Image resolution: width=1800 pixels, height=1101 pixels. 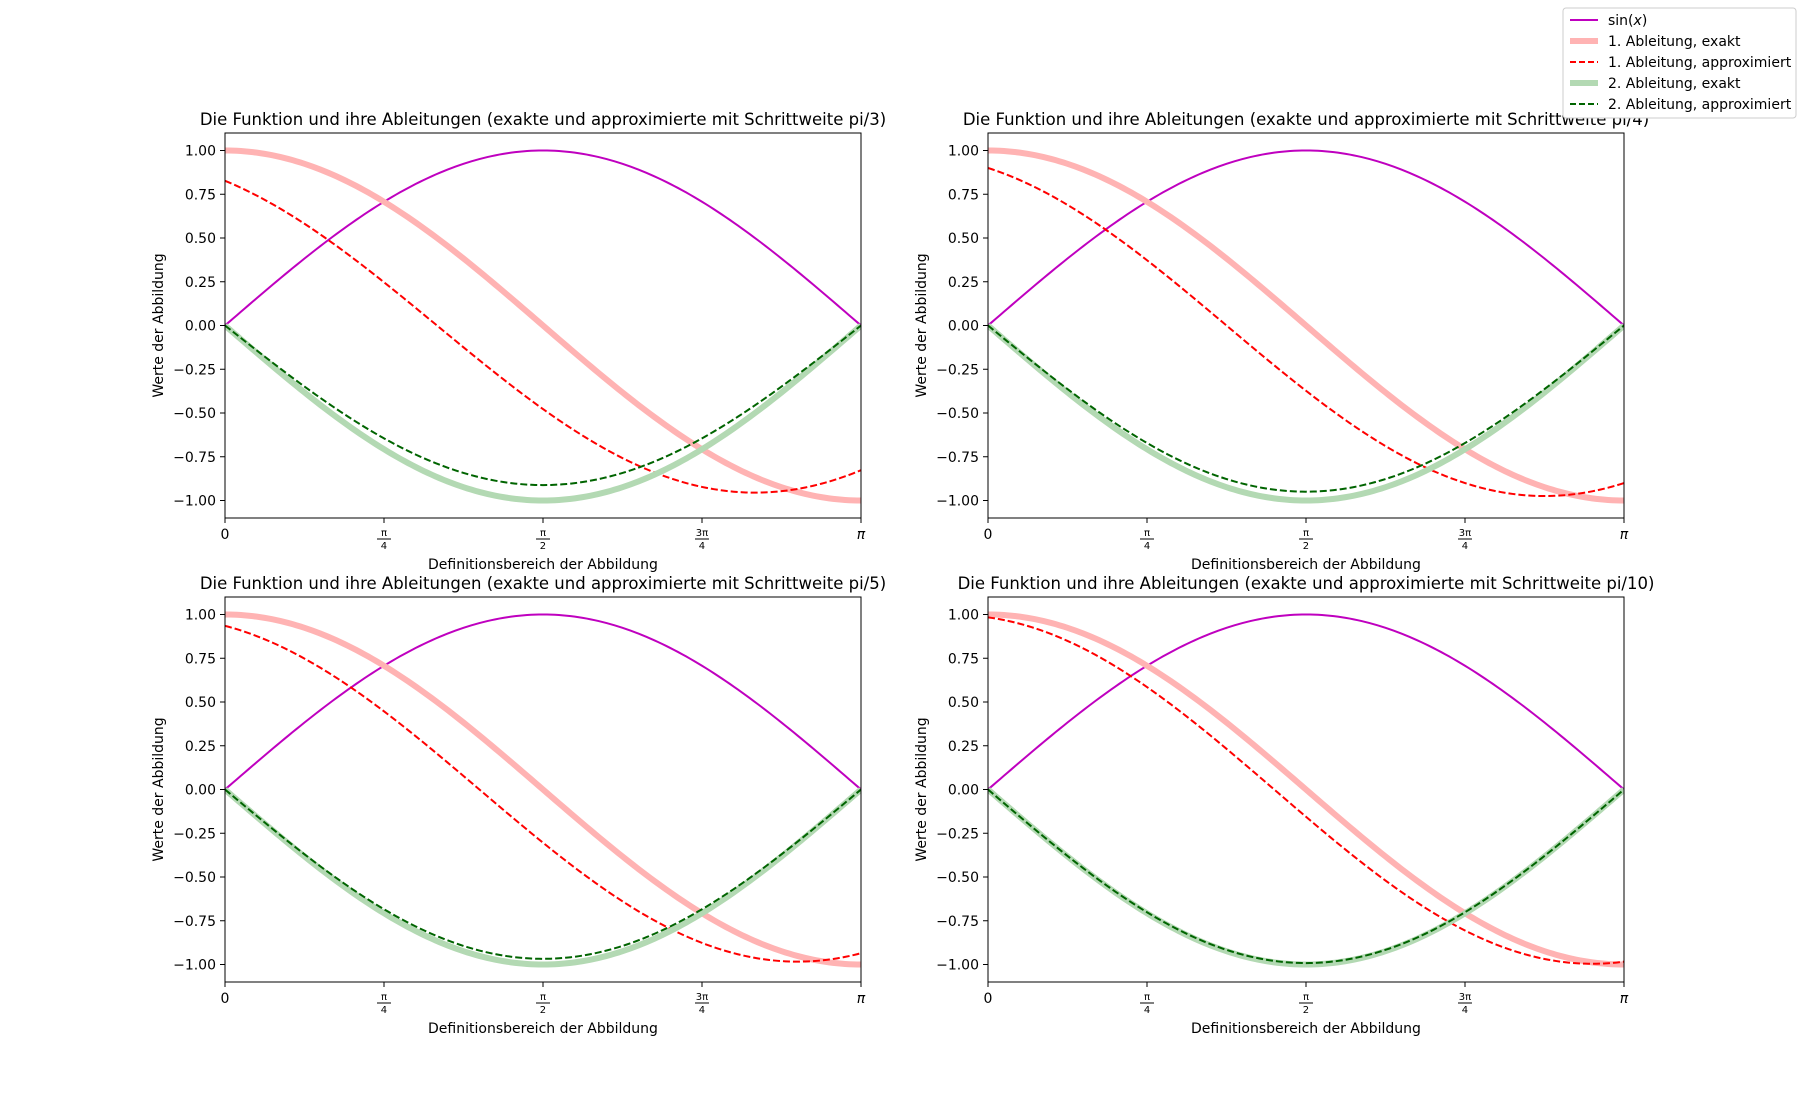 What do you see at coordinates (1700, 63) in the screenshot?
I see `legend-label: 1. Ableitung, approximiert` at bounding box center [1700, 63].